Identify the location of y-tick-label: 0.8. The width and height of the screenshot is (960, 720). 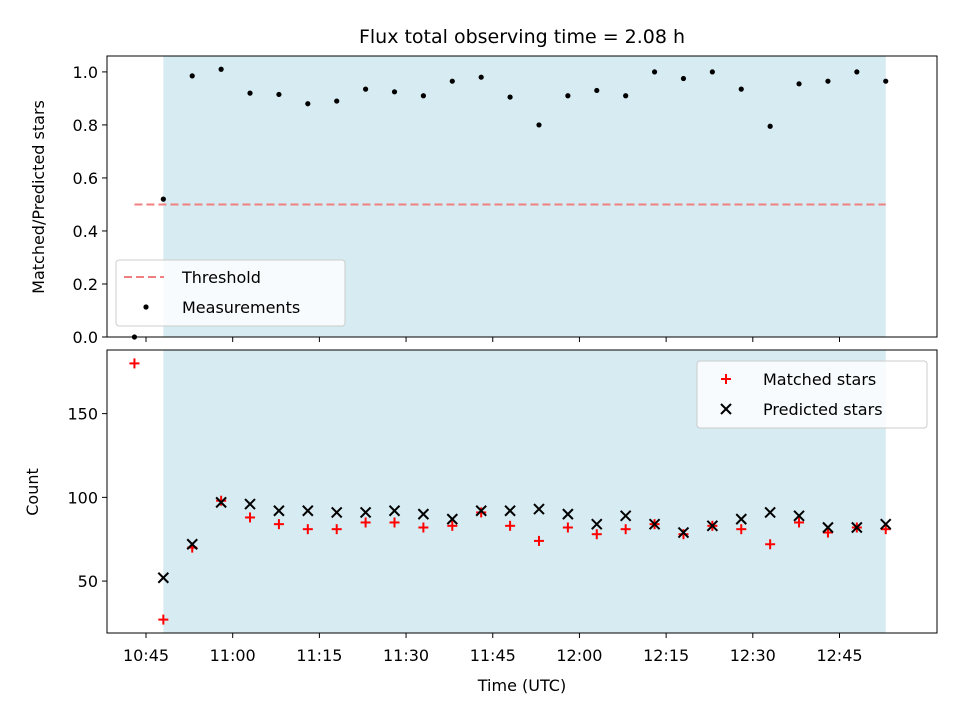
(85, 125).